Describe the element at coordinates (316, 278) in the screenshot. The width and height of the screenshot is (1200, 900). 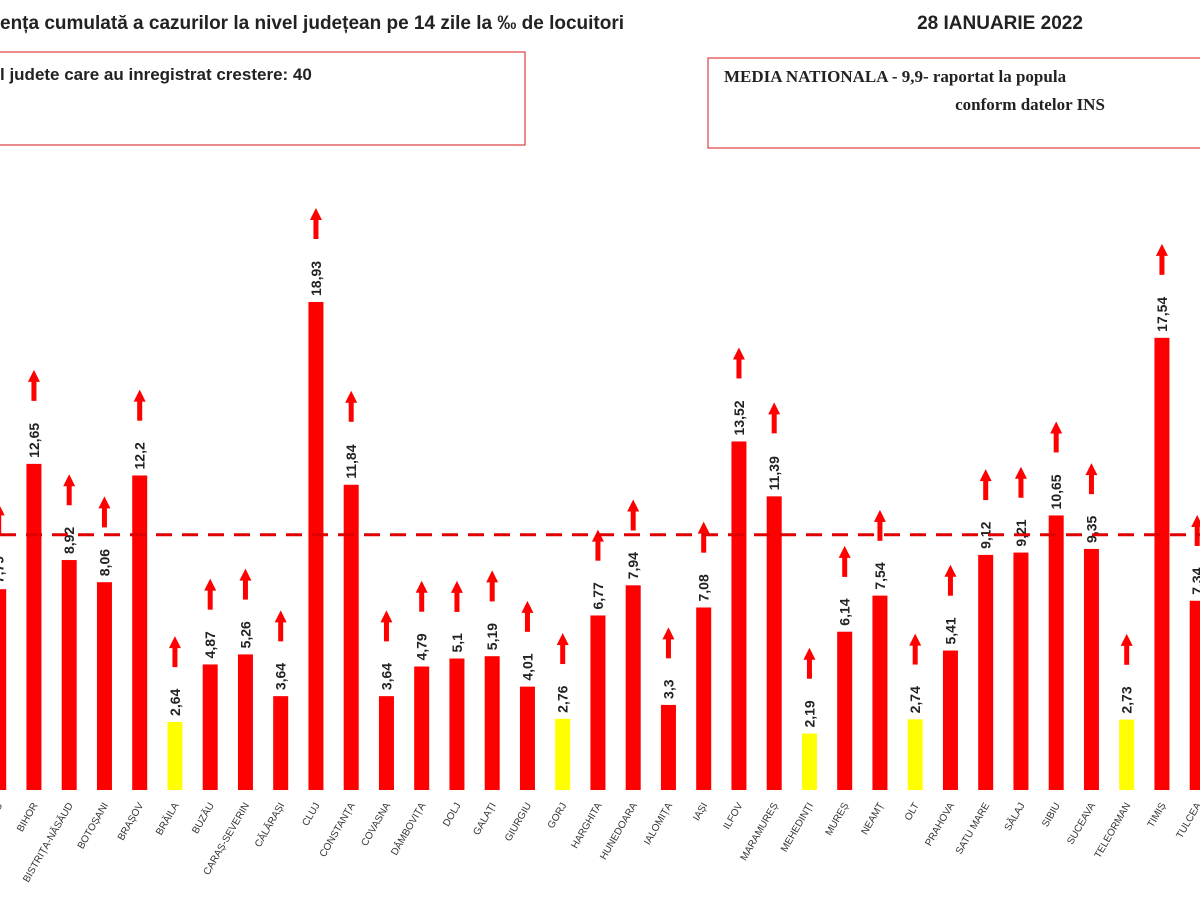
I see `value-label: 18,93` at that location.